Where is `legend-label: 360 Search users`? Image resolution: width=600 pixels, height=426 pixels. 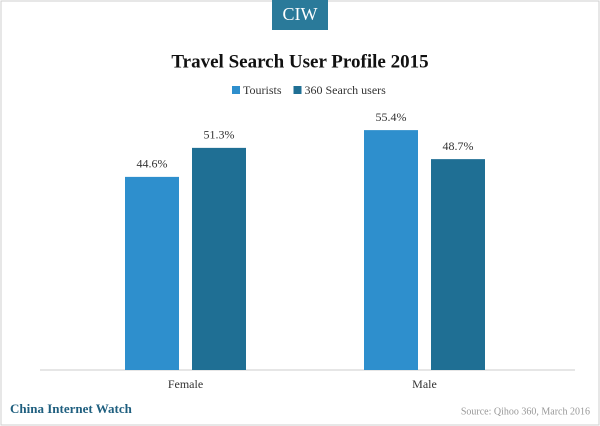 legend-label: 360 Search users is located at coordinates (346, 90).